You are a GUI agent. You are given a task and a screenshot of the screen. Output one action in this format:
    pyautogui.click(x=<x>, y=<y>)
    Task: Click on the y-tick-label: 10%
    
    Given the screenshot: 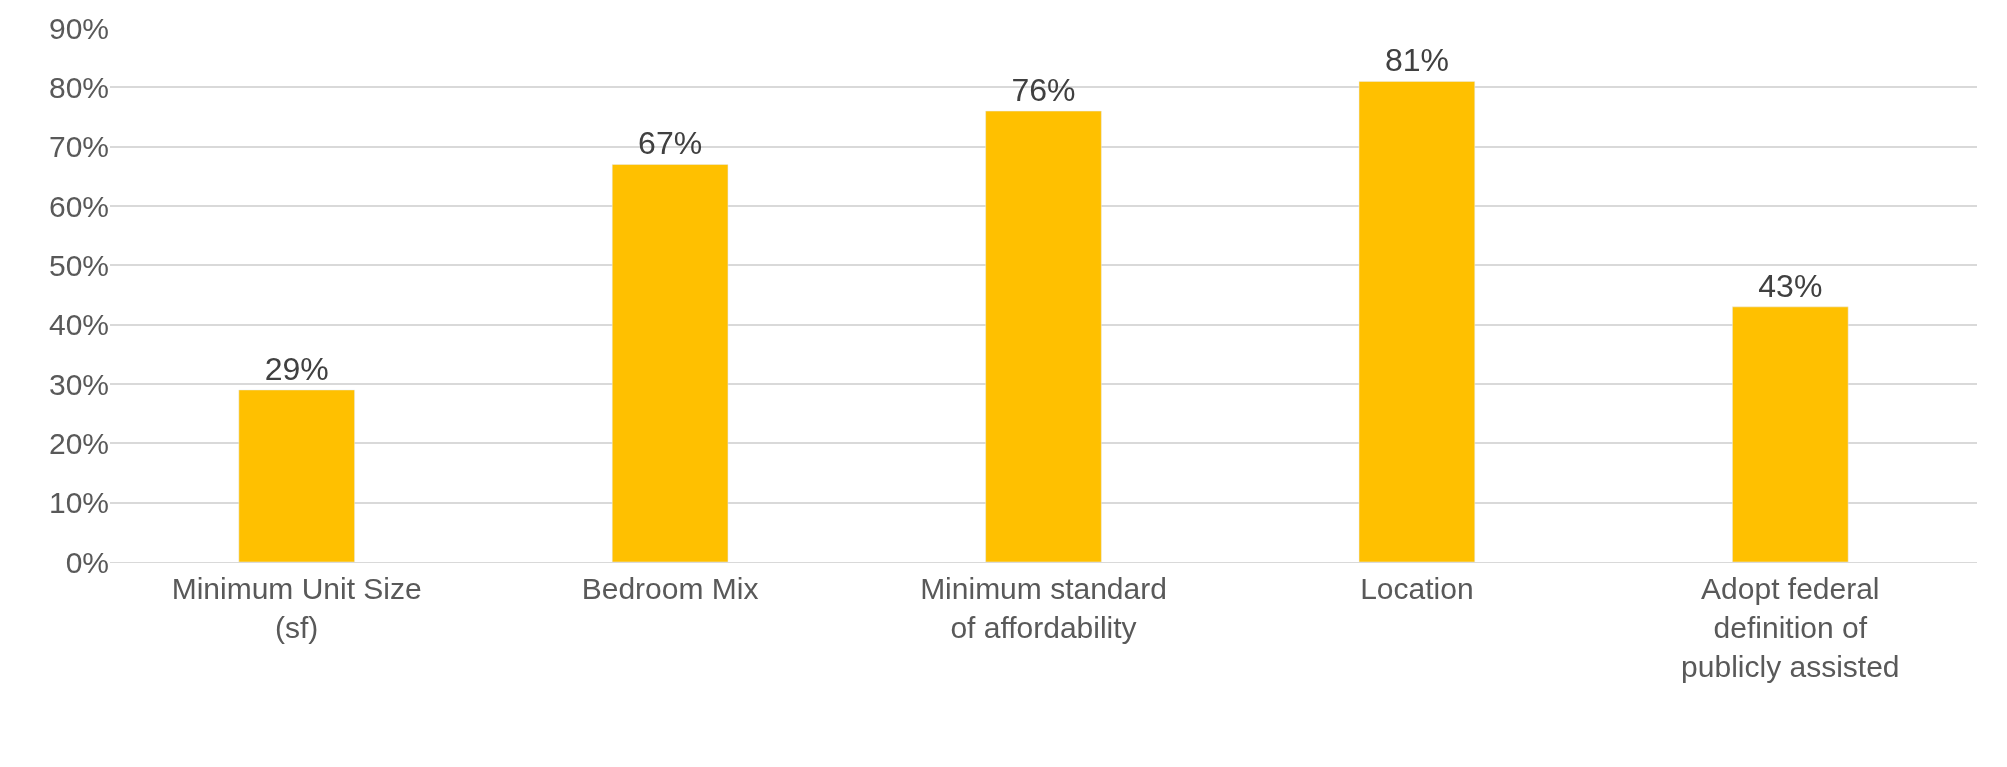 What is the action you would take?
    pyautogui.click(x=78, y=503)
    